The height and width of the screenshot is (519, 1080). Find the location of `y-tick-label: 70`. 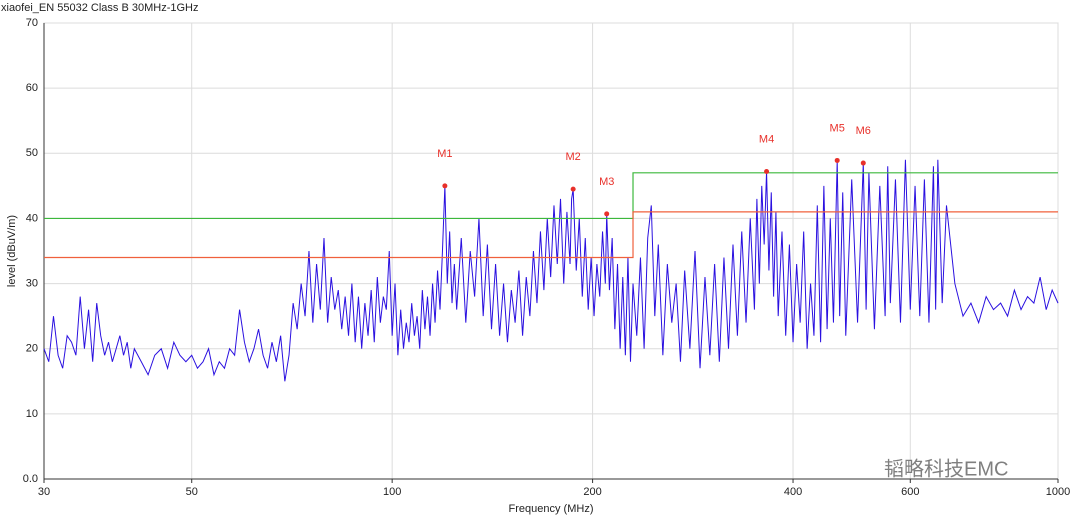

y-tick-label: 70 is located at coordinates (32, 23).